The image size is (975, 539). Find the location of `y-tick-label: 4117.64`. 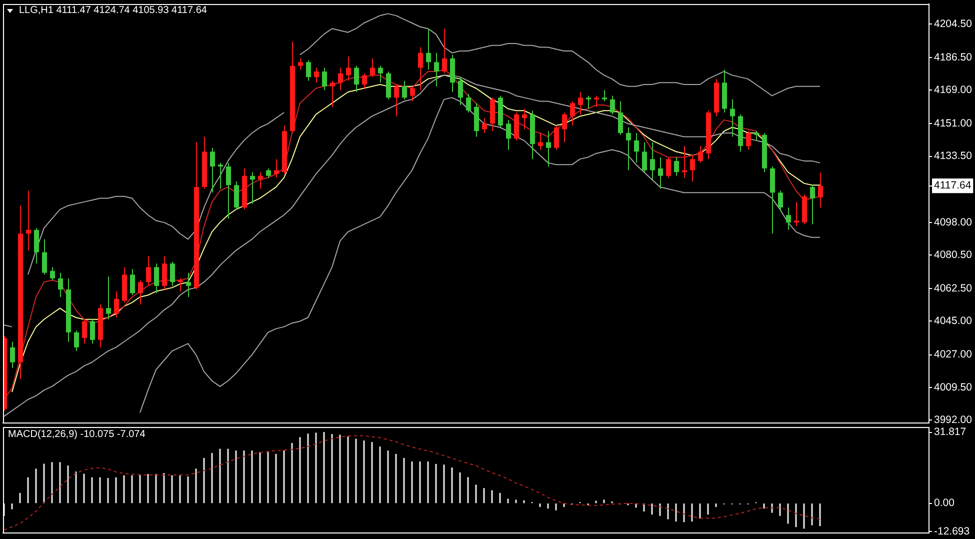

y-tick-label: 4117.64 is located at coordinates (953, 186).